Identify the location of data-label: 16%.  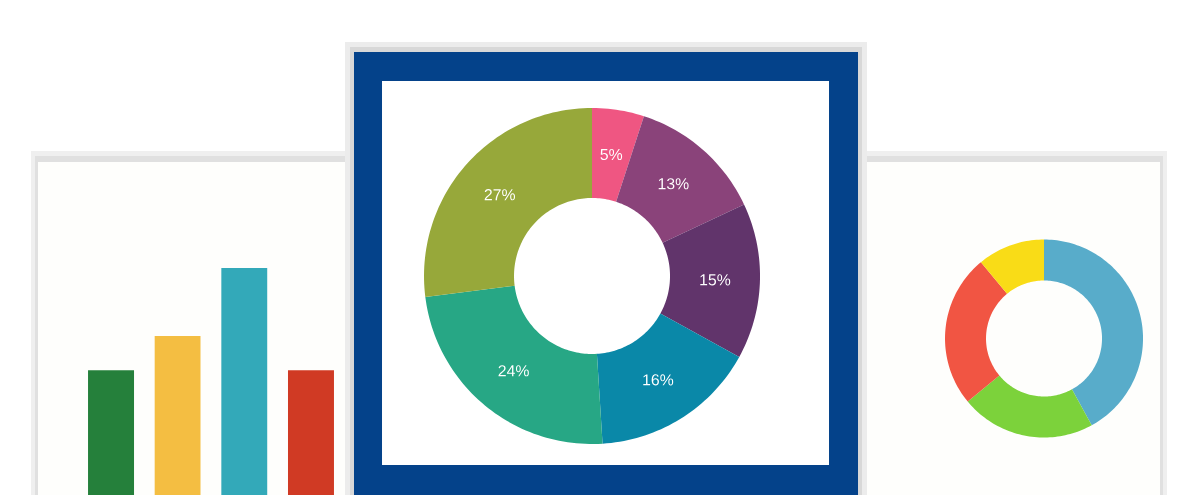
(658, 380).